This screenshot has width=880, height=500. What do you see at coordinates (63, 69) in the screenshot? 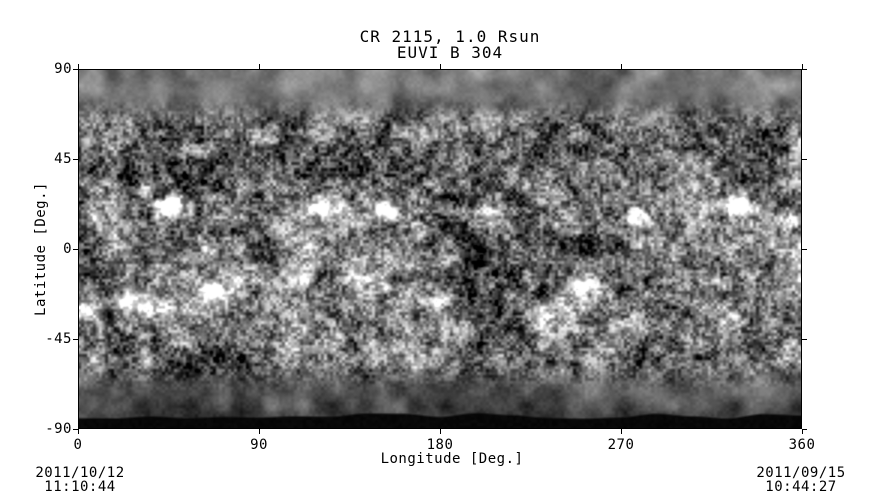
I see `y-tick-label: 90` at bounding box center [63, 69].